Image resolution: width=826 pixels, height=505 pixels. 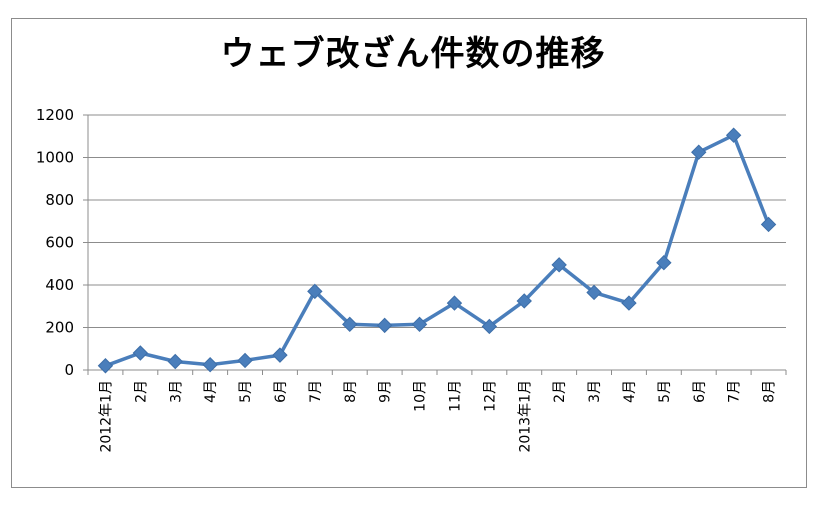 What do you see at coordinates (55, 158) in the screenshot?
I see `y-tick-label: 1000` at bounding box center [55, 158].